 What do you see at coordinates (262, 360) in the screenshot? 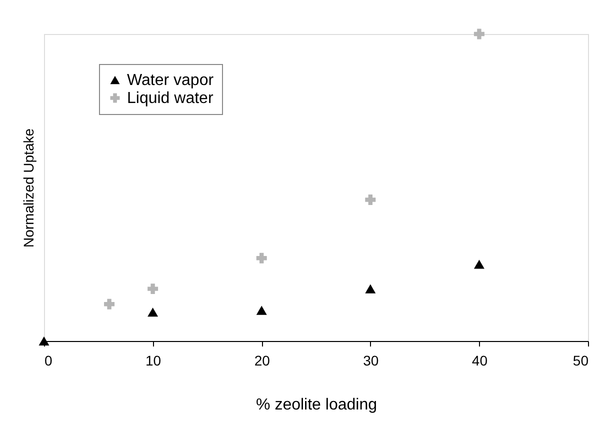
I see `x-tick-label: 20` at bounding box center [262, 360].